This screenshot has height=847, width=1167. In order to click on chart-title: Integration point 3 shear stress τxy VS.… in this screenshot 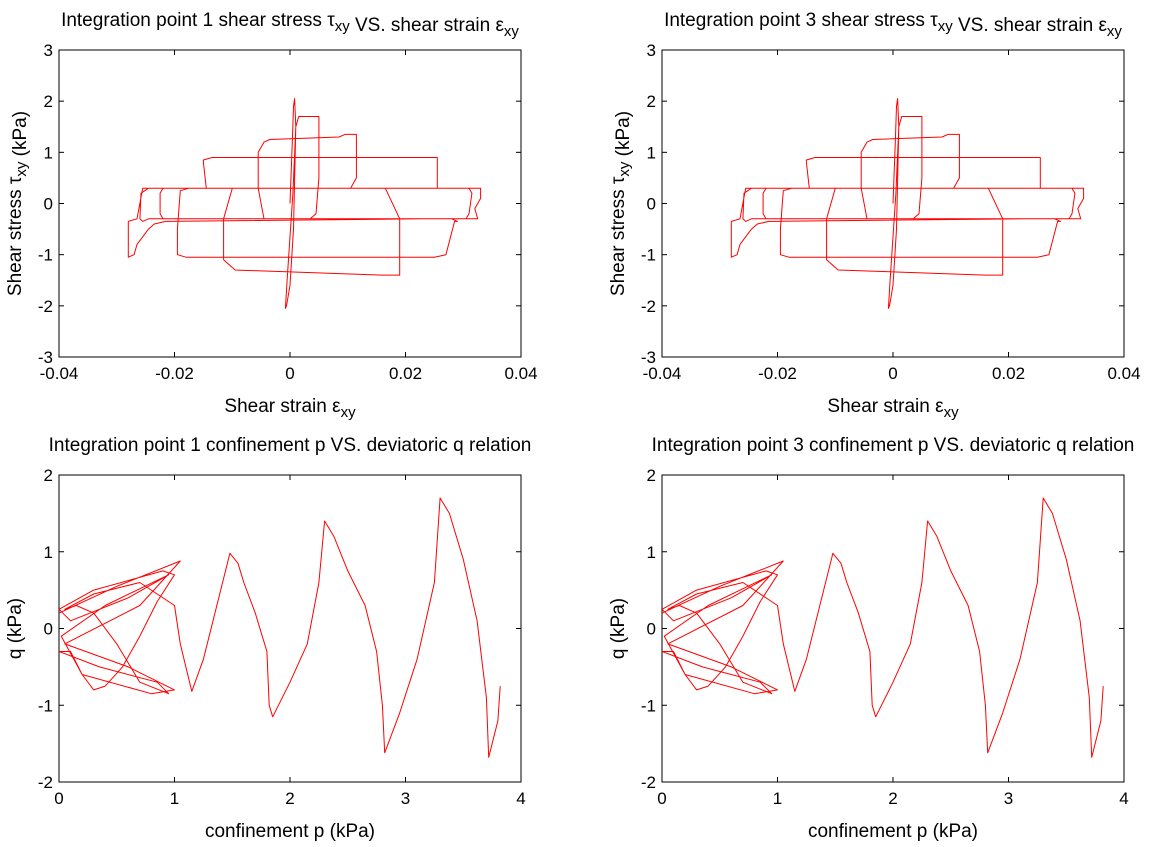, I will do `click(893, 25)`.